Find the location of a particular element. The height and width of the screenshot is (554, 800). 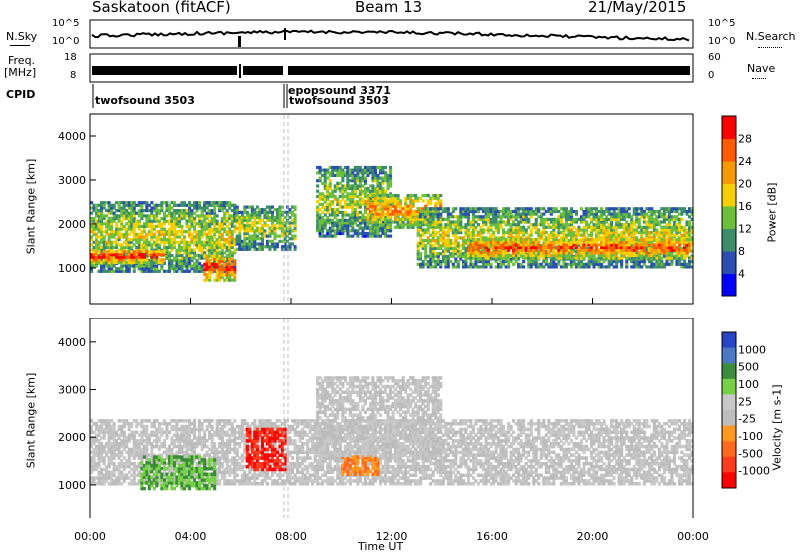

freq-tick-top: 18 is located at coordinates (70, 57).